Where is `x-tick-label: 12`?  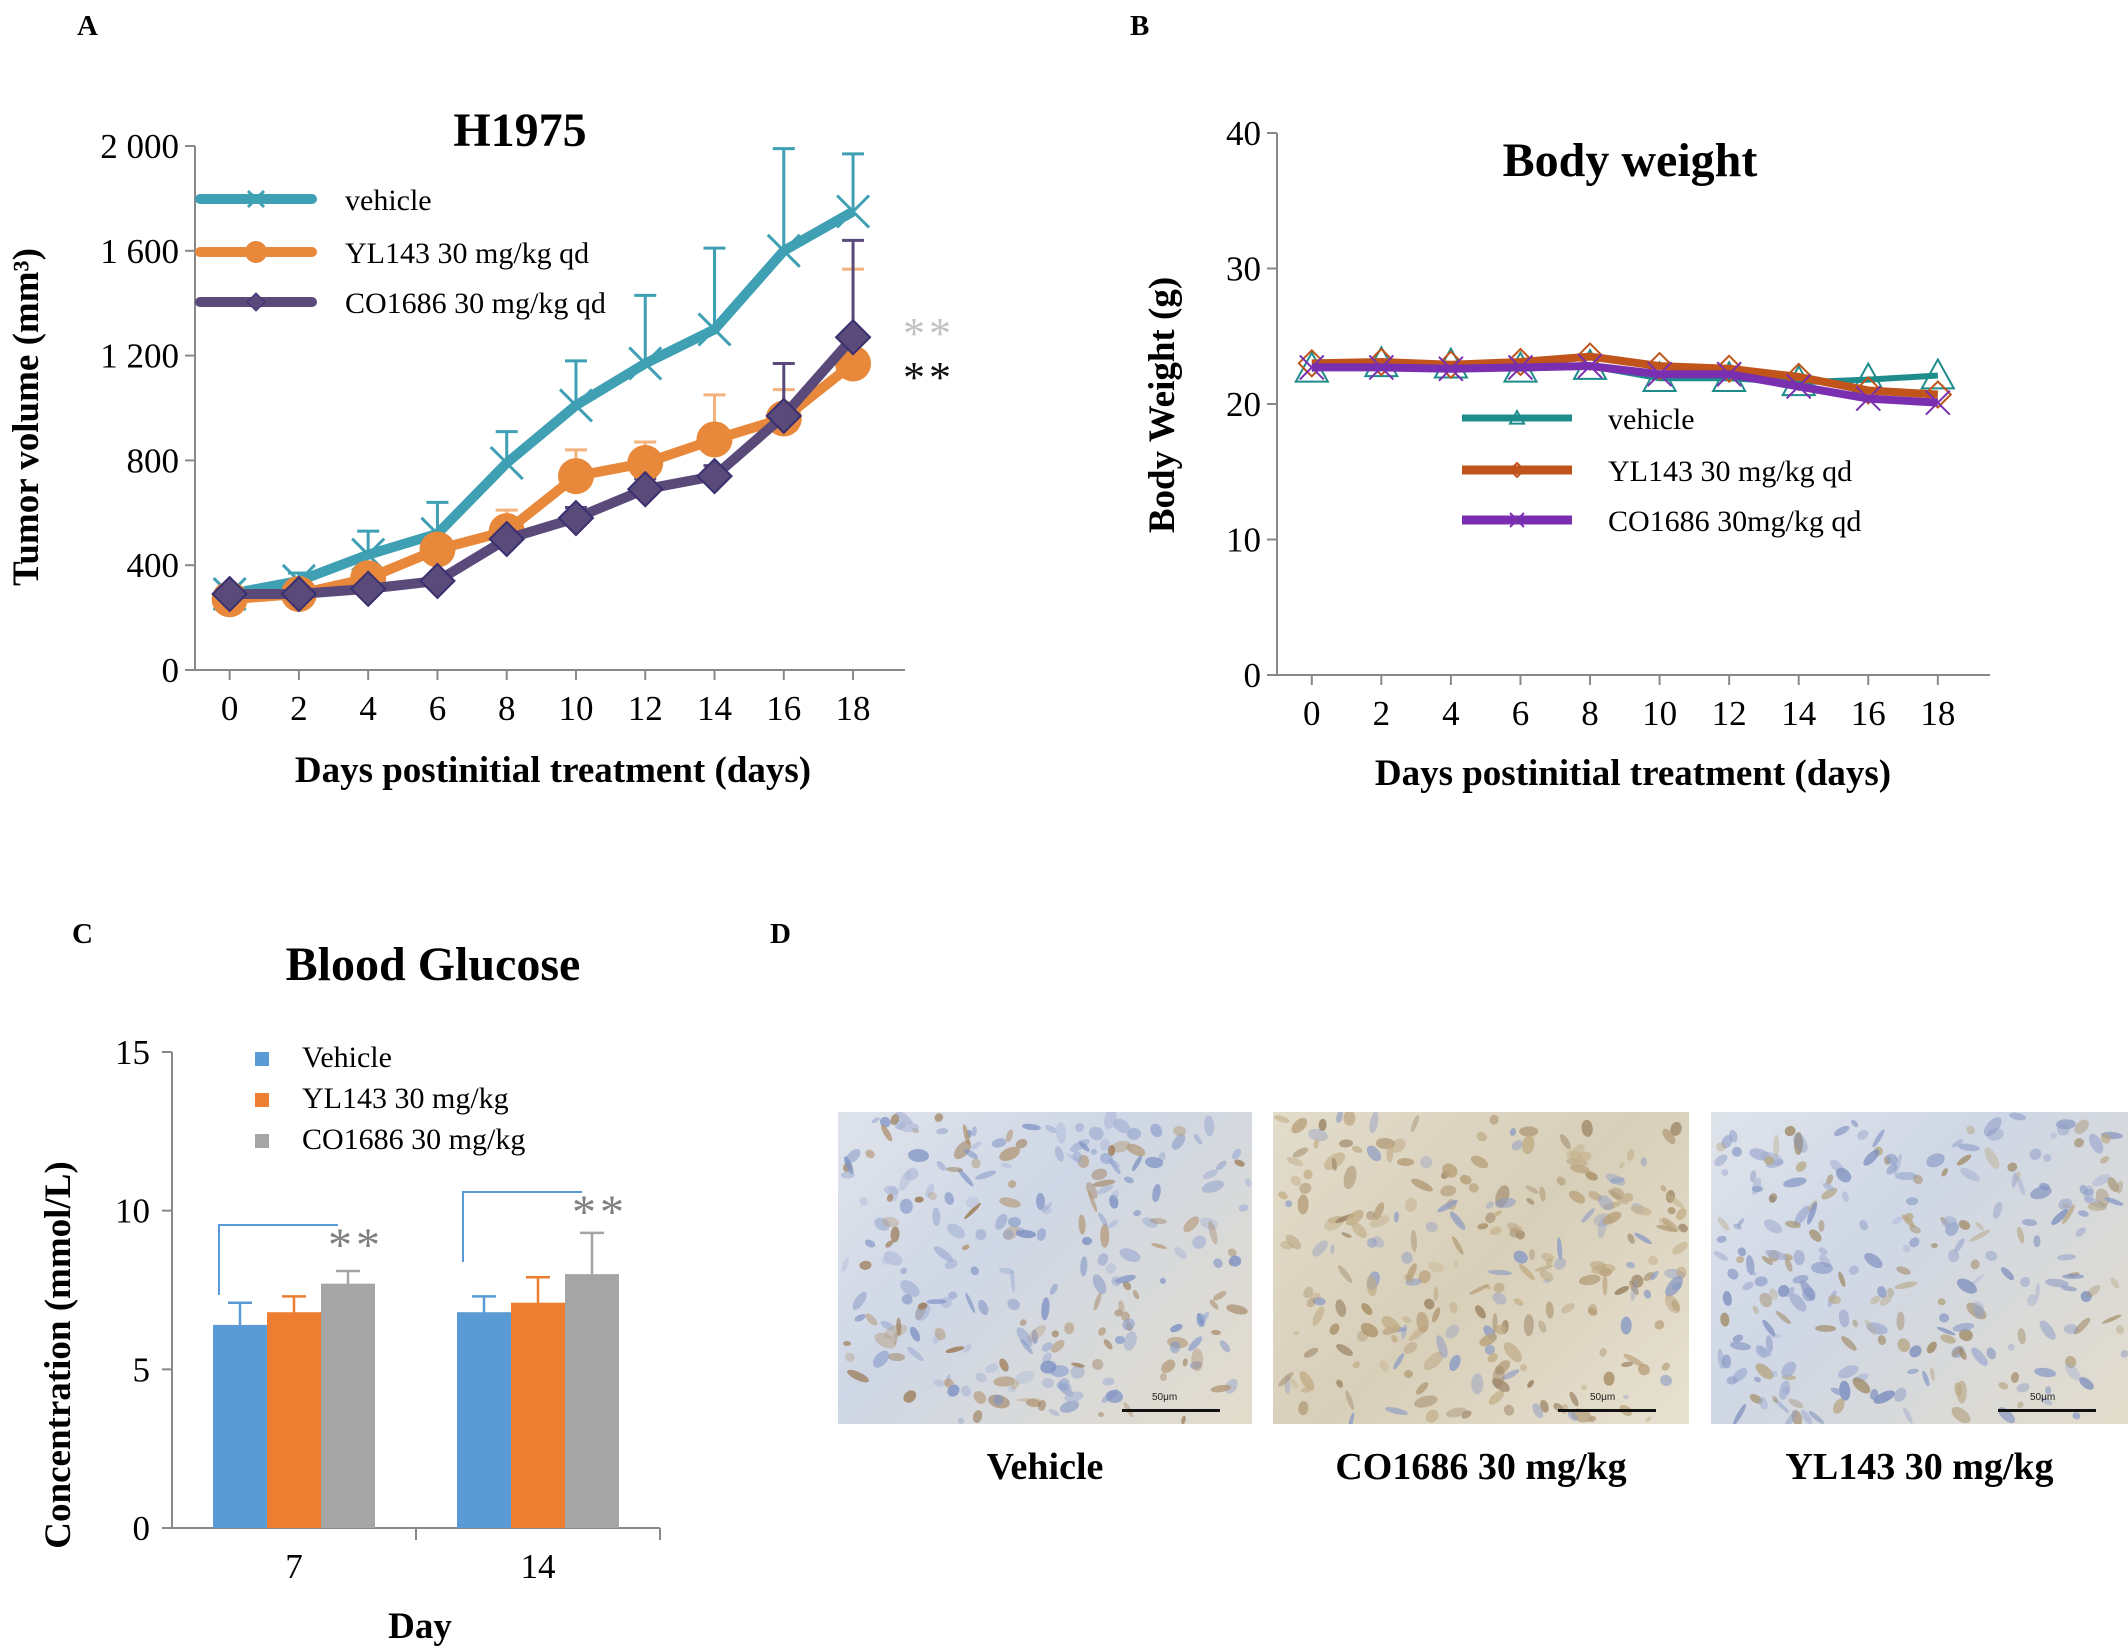 x-tick-label: 12 is located at coordinates (1729, 713).